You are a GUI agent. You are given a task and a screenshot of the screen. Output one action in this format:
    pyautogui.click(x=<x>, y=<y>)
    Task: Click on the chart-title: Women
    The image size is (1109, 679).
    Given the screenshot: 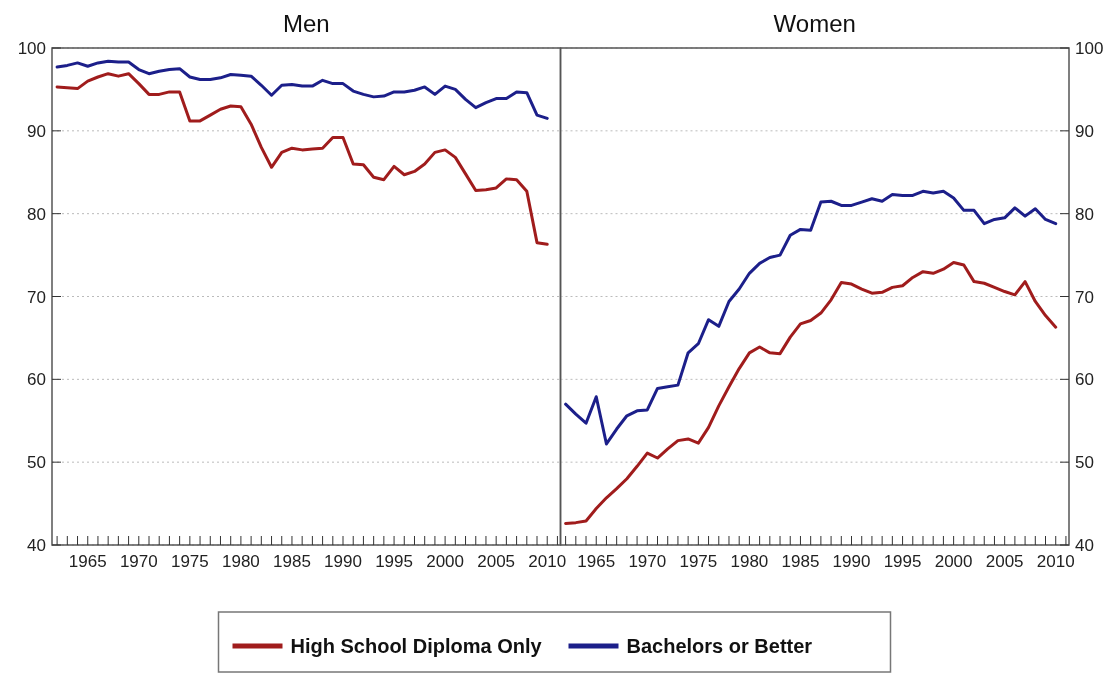 What is the action you would take?
    pyautogui.click(x=814, y=23)
    